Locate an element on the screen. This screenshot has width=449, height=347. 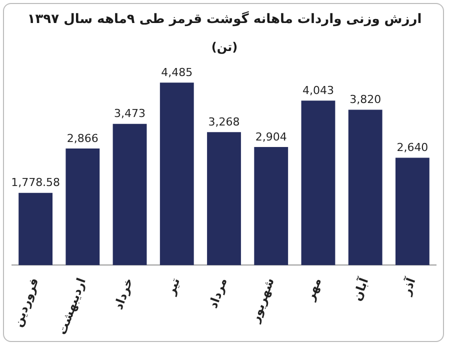
x-tick-label: آبان is located at coordinates (360, 288).